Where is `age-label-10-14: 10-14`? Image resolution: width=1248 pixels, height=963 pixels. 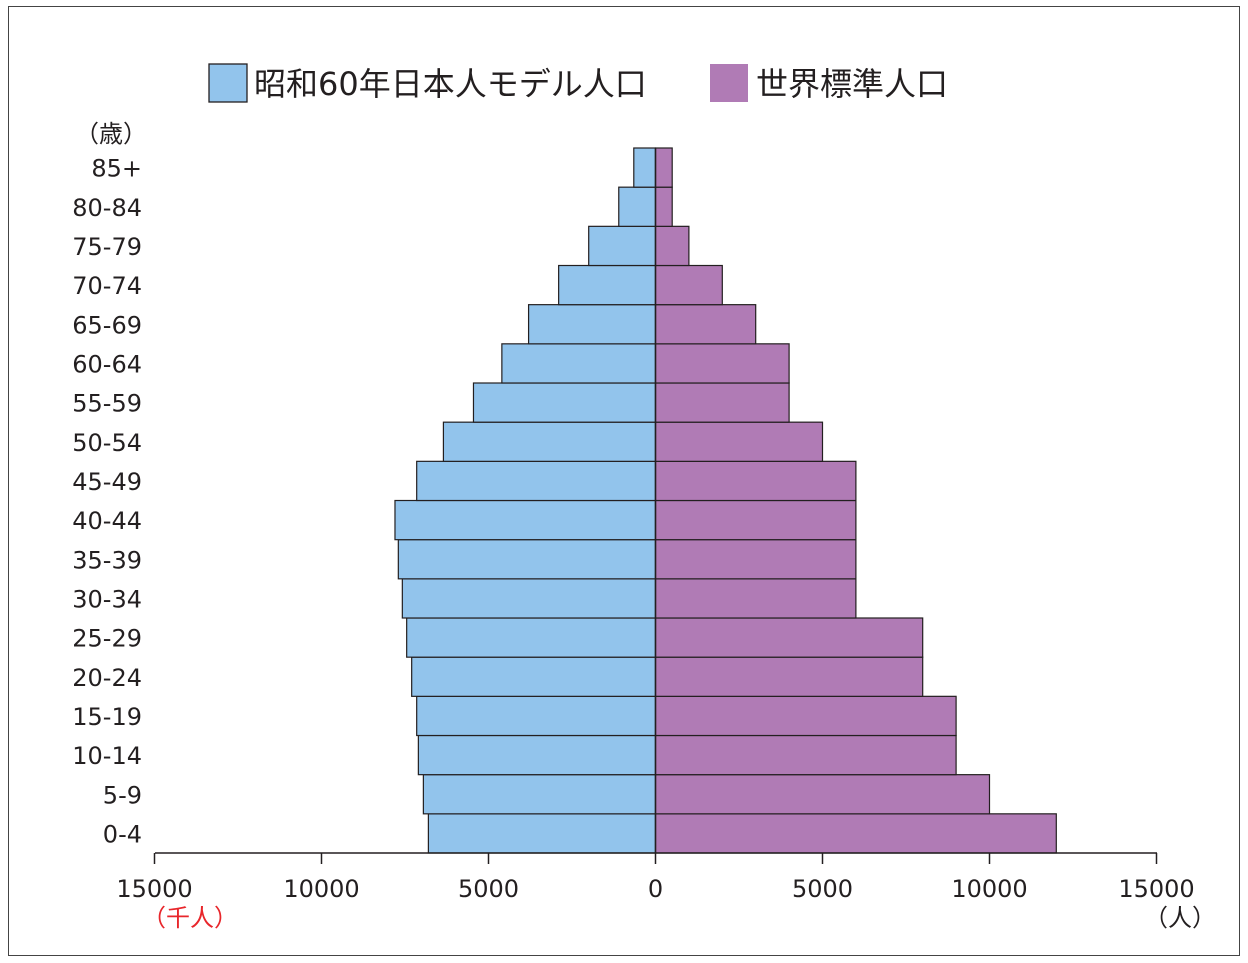
age-label-10-14: 10-14 is located at coordinates (107, 756).